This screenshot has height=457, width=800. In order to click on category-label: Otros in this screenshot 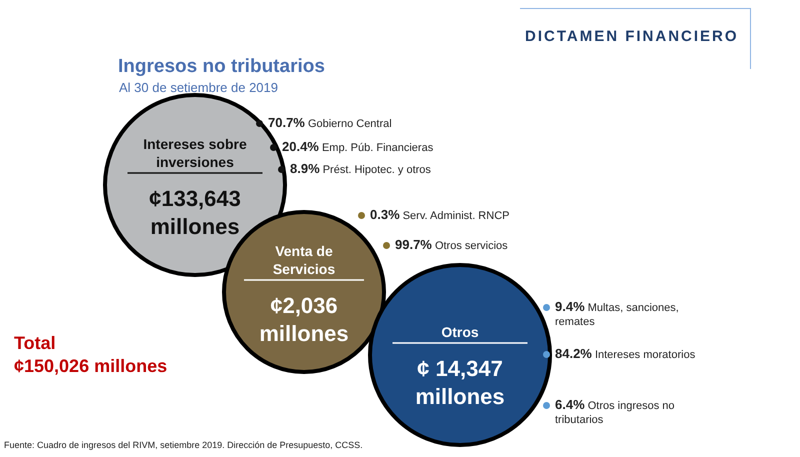, I will do `click(460, 332)`.